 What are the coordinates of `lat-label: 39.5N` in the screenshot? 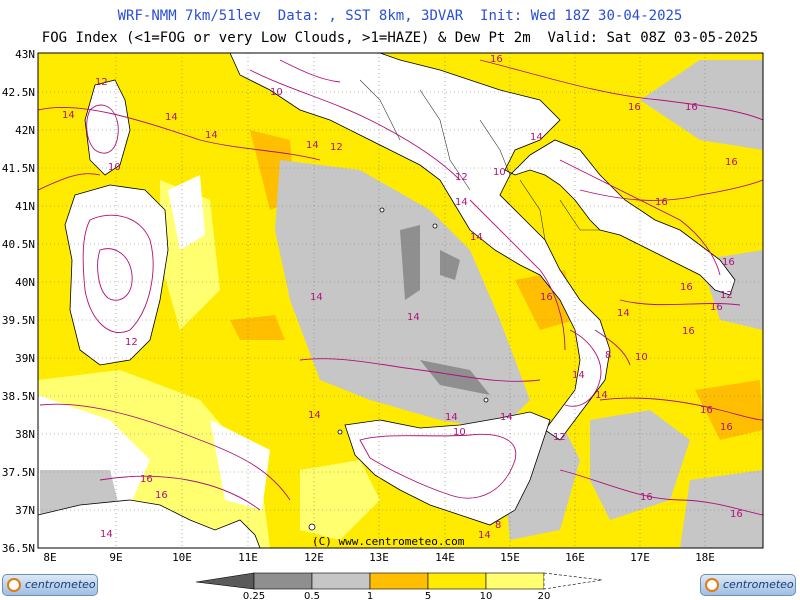 It's located at (18, 320).